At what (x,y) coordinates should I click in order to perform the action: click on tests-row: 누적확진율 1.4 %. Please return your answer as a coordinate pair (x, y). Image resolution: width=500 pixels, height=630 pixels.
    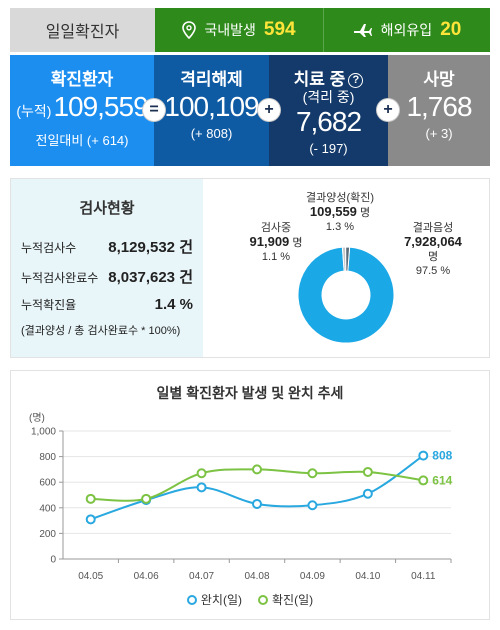
    Looking at the image, I should click on (107, 304).